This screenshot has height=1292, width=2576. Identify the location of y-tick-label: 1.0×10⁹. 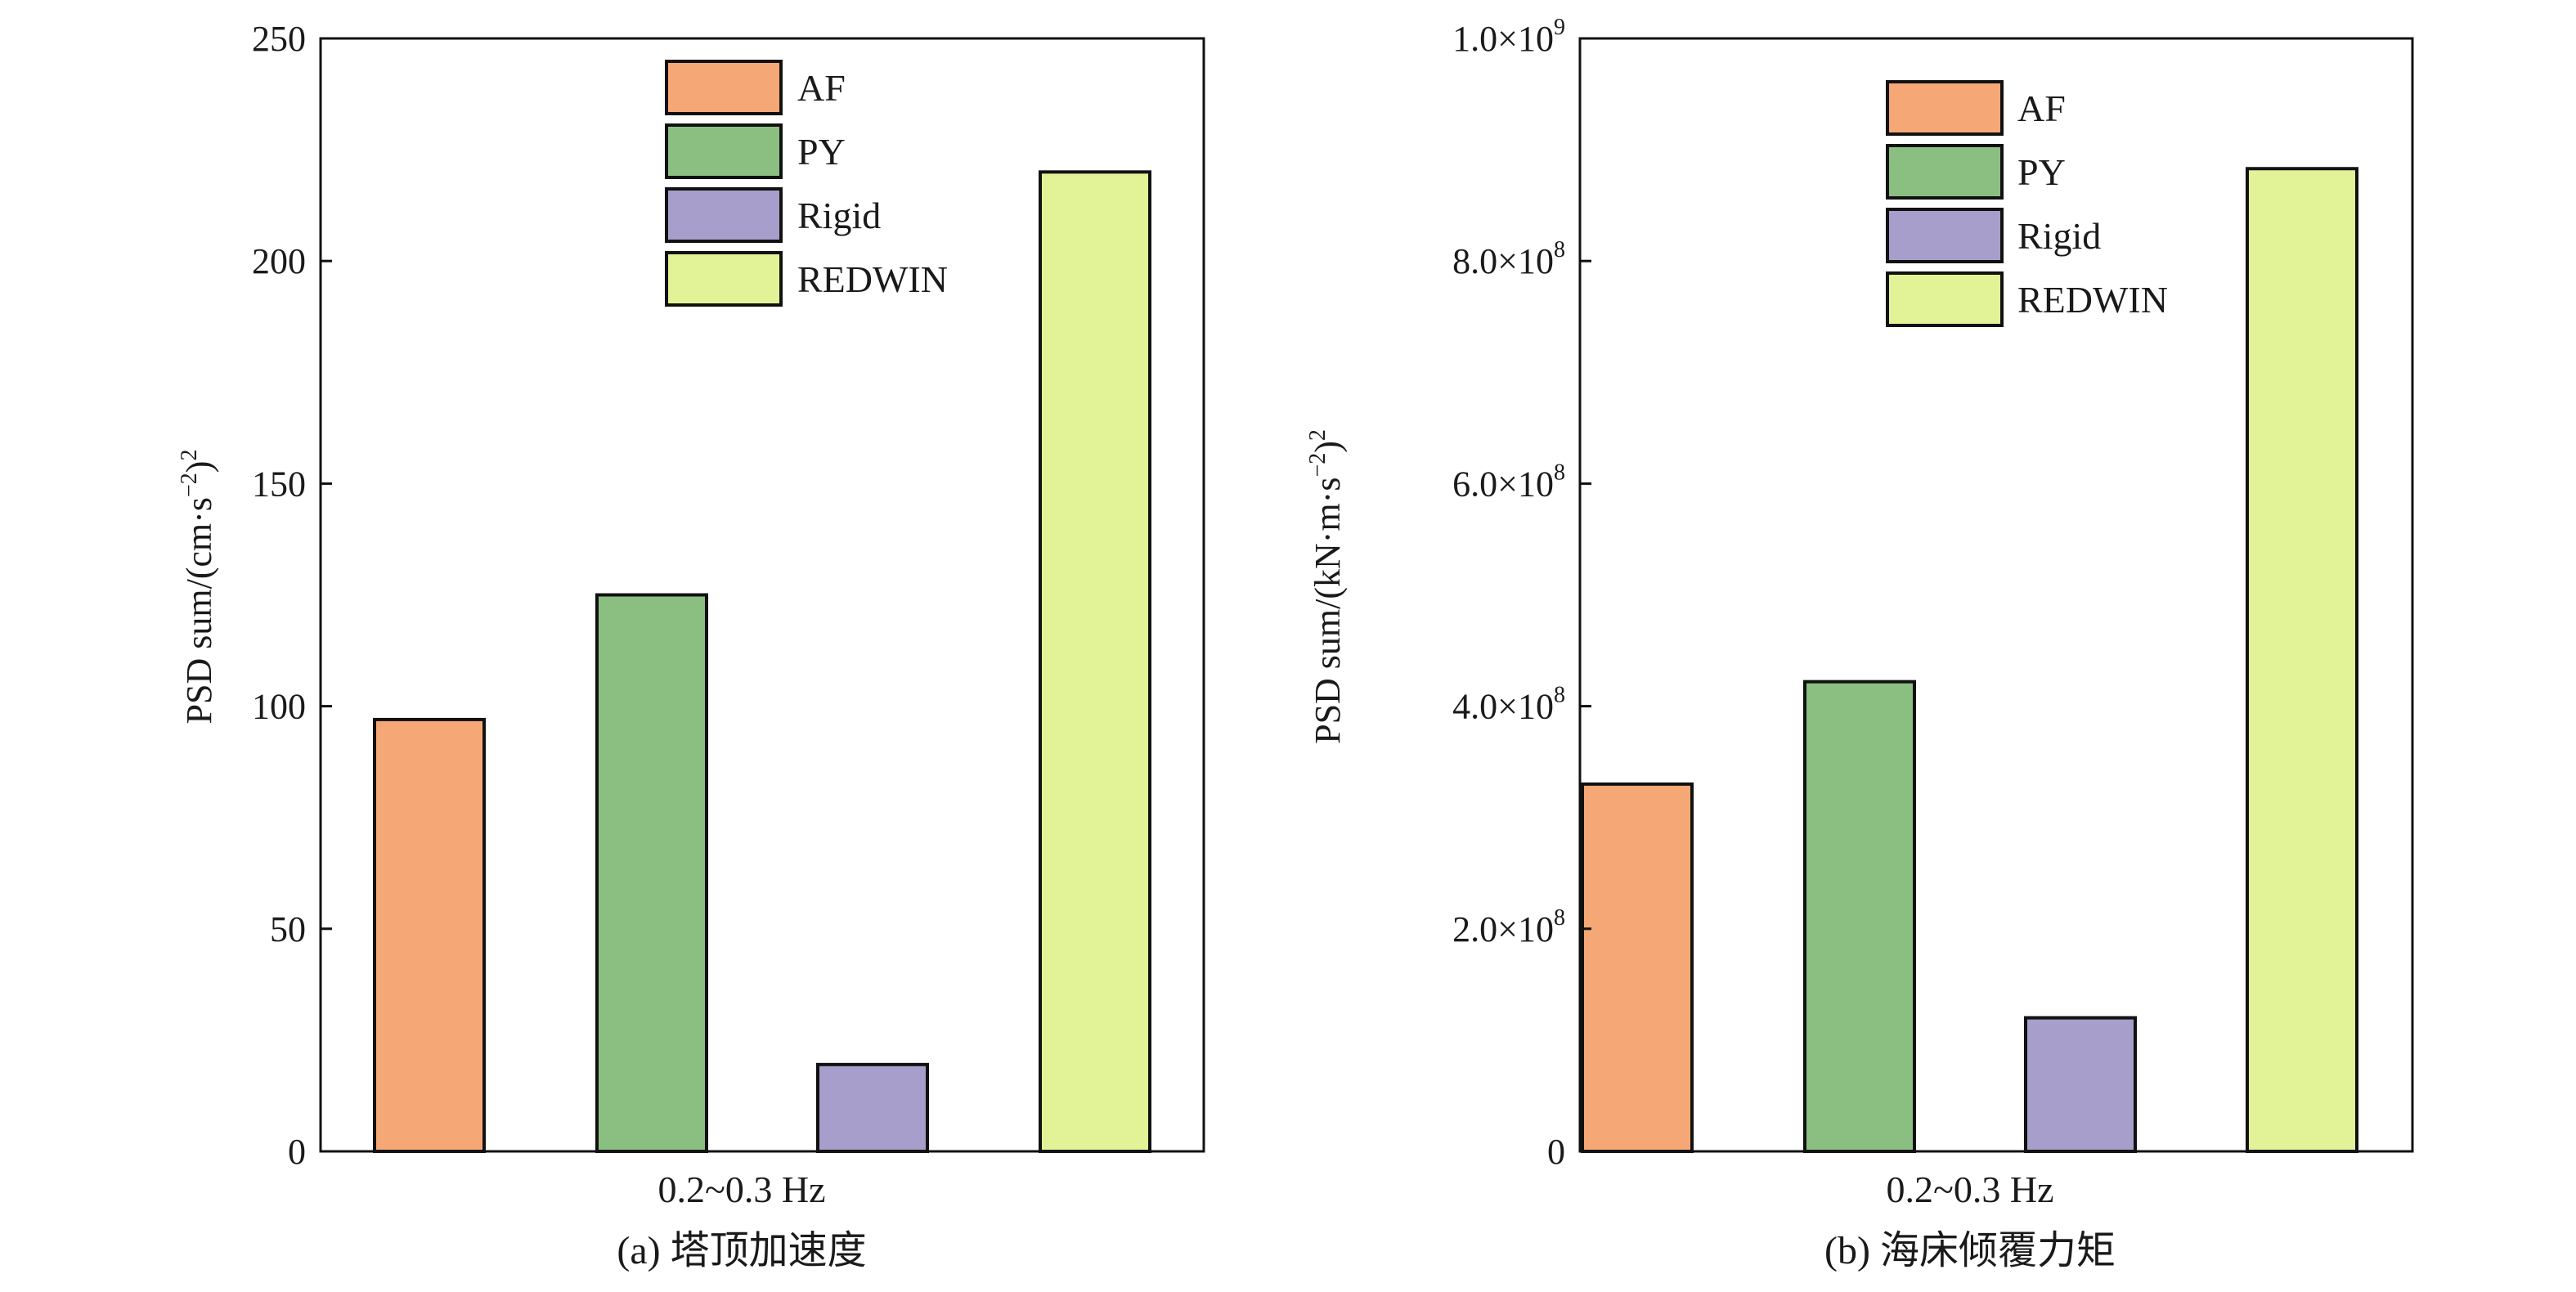
(1508, 37).